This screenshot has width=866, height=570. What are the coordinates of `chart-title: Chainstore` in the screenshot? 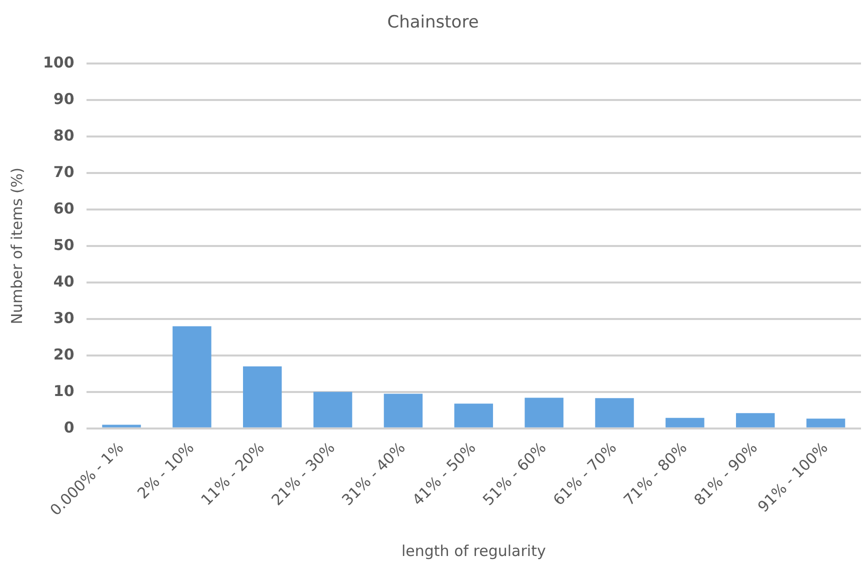 It's located at (433, 22).